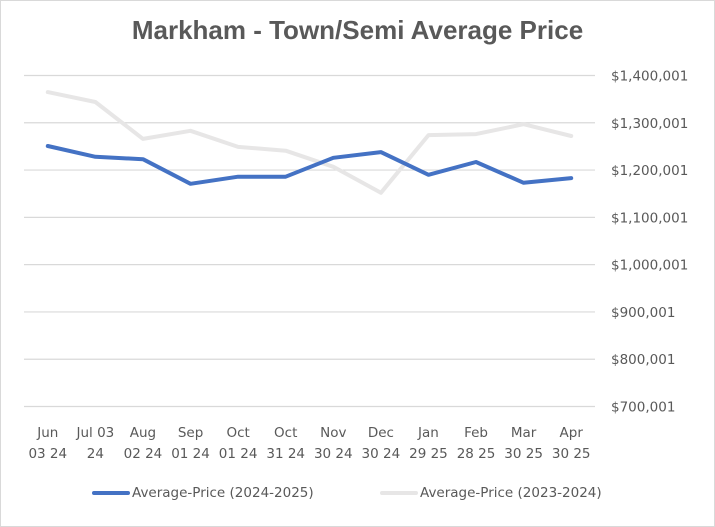 This screenshot has width=715, height=527. I want to click on legend-label-2023-2024: Average-Price (2023-2024), so click(511, 493).